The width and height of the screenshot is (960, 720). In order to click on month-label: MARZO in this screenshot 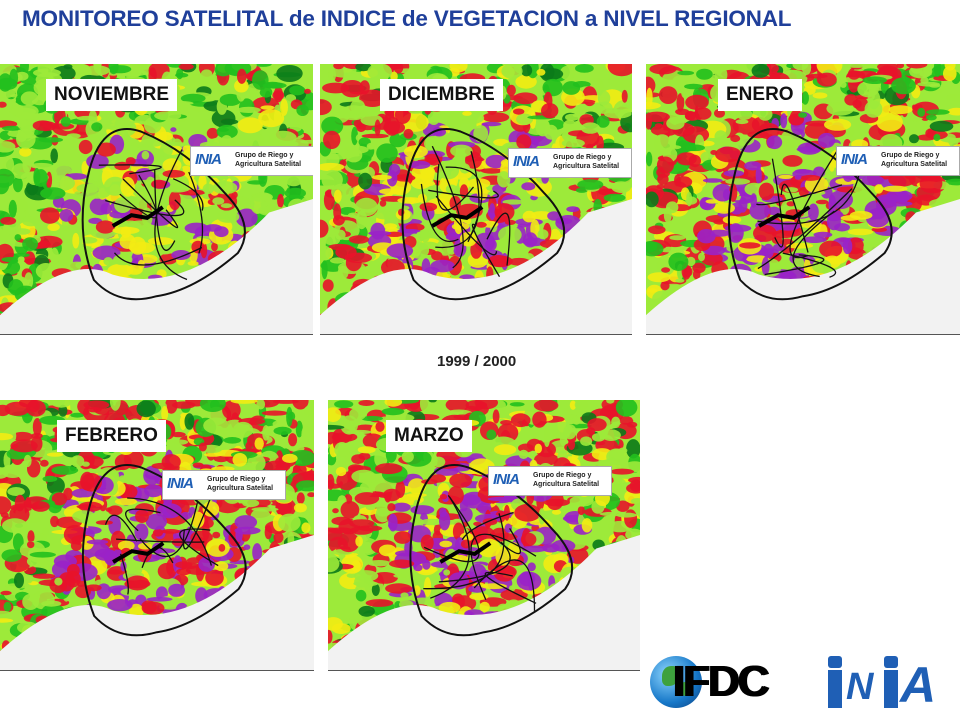, I will do `click(429, 436)`.